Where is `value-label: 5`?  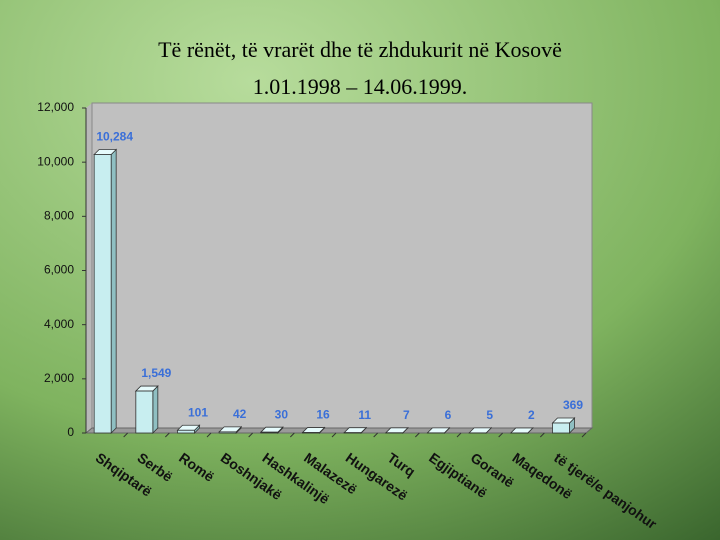
value-label: 5 is located at coordinates (489, 415).